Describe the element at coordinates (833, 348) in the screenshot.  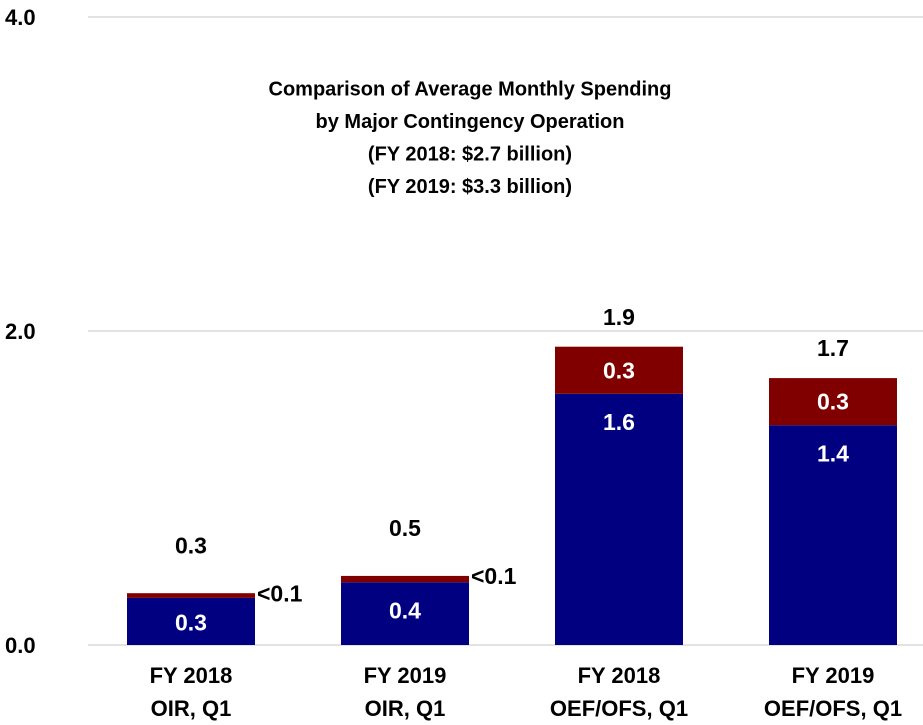
I see `total-label: 1.7` at that location.